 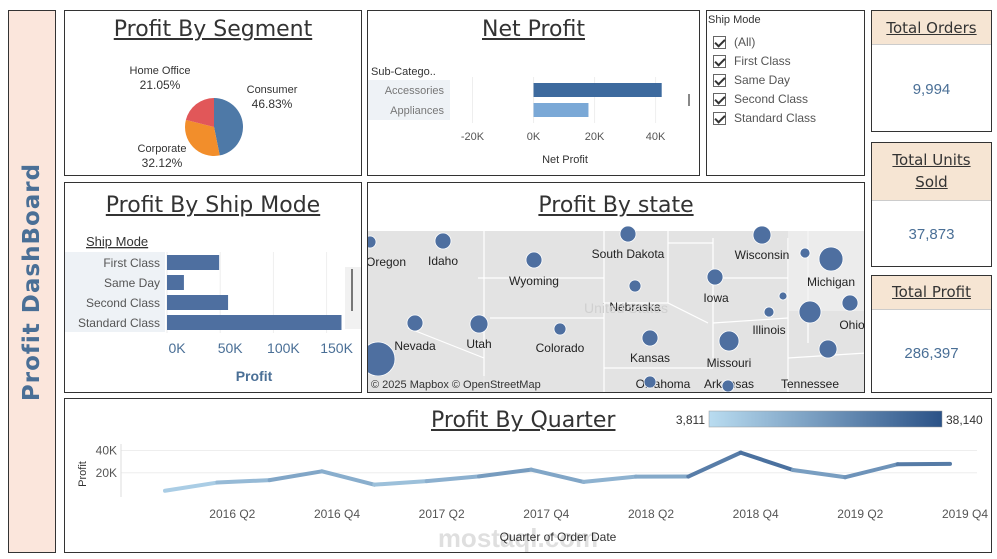 What do you see at coordinates (616, 205) in the screenshot?
I see `panel-title: Profit By state` at bounding box center [616, 205].